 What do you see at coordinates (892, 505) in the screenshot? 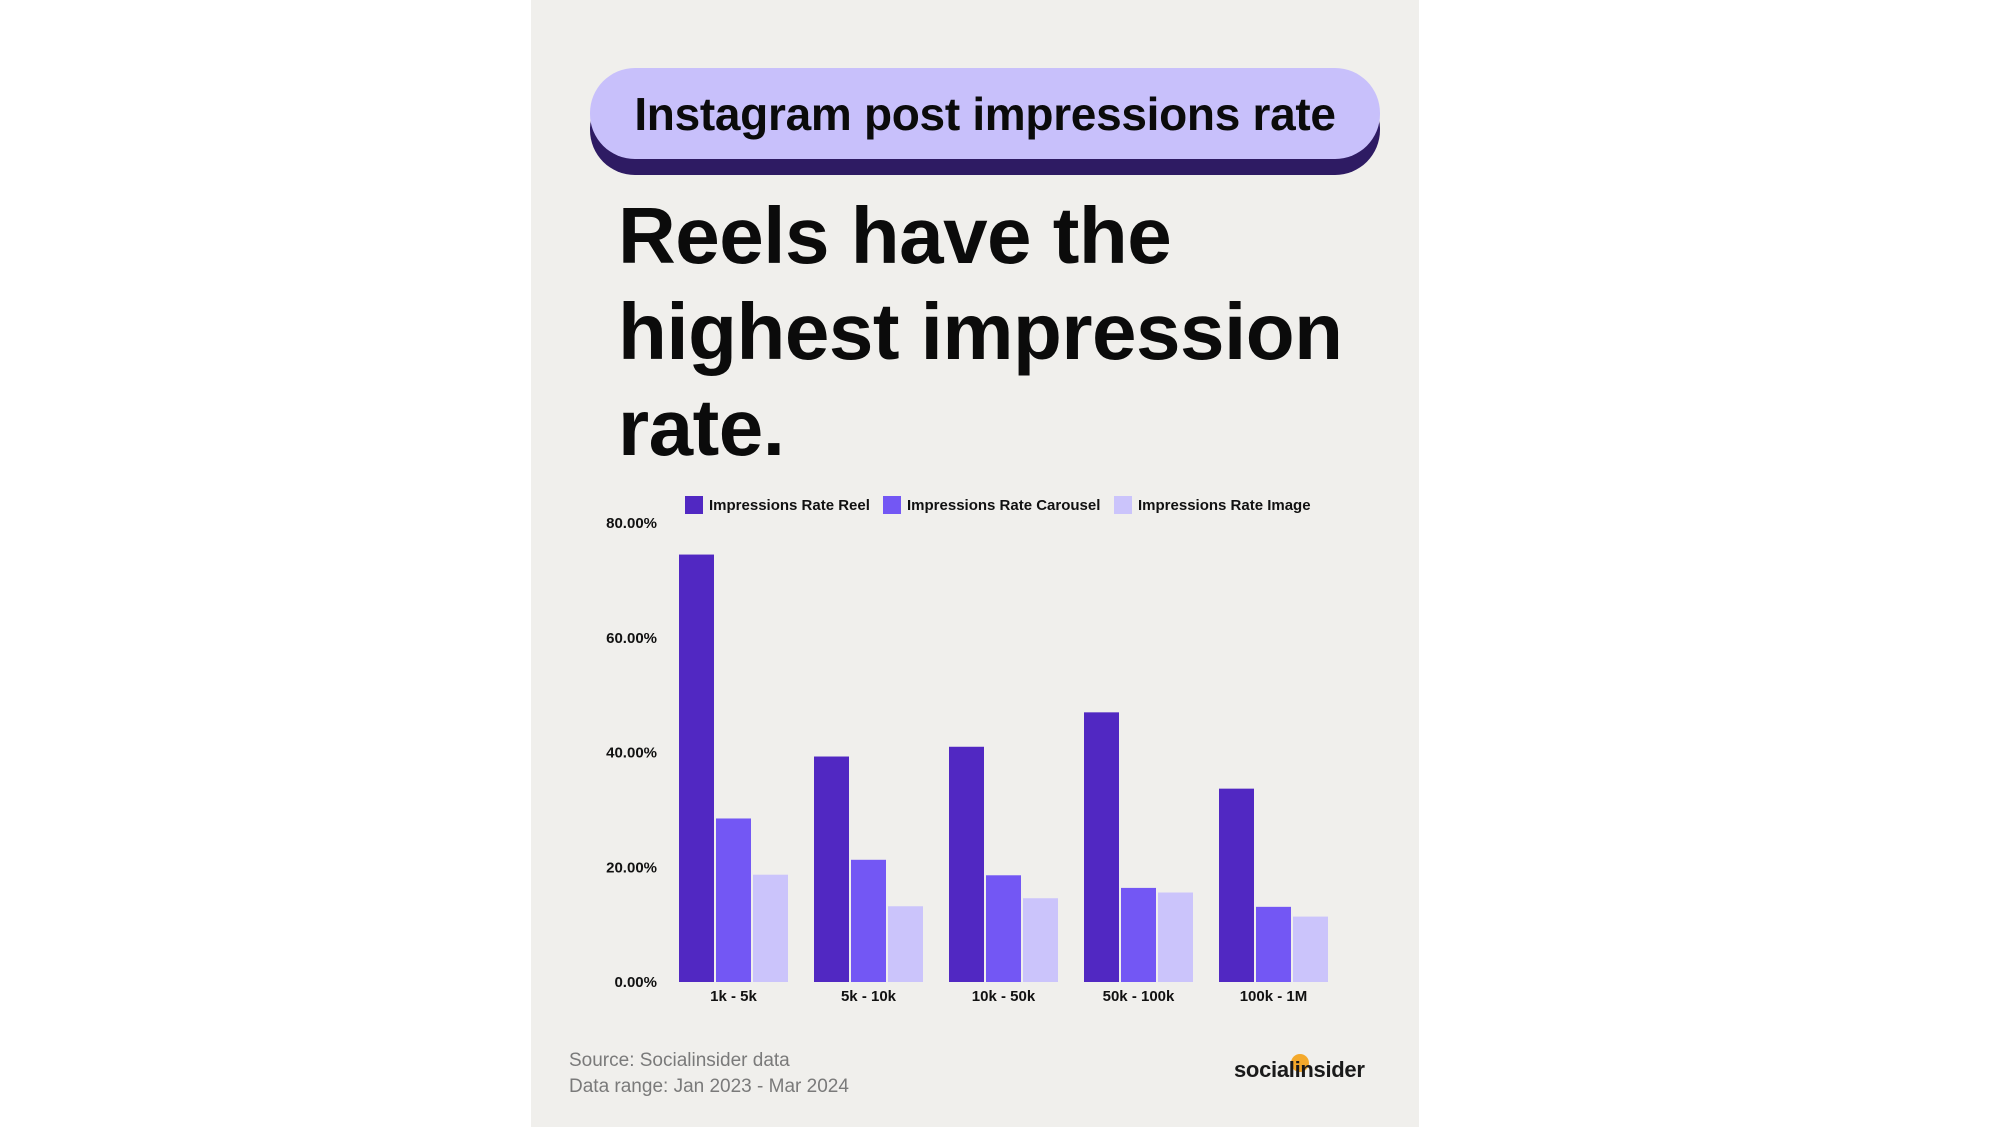
I see `legend-swatch-carousel` at bounding box center [892, 505].